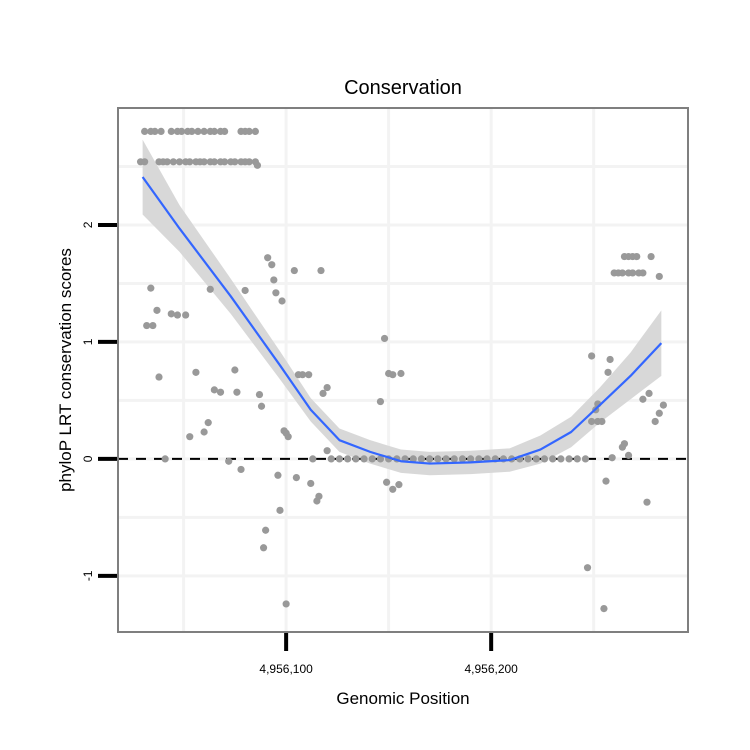 This screenshot has width=750, height=750. I want to click on x-axis: 4,956,100 4,956,200, so click(388, 654).